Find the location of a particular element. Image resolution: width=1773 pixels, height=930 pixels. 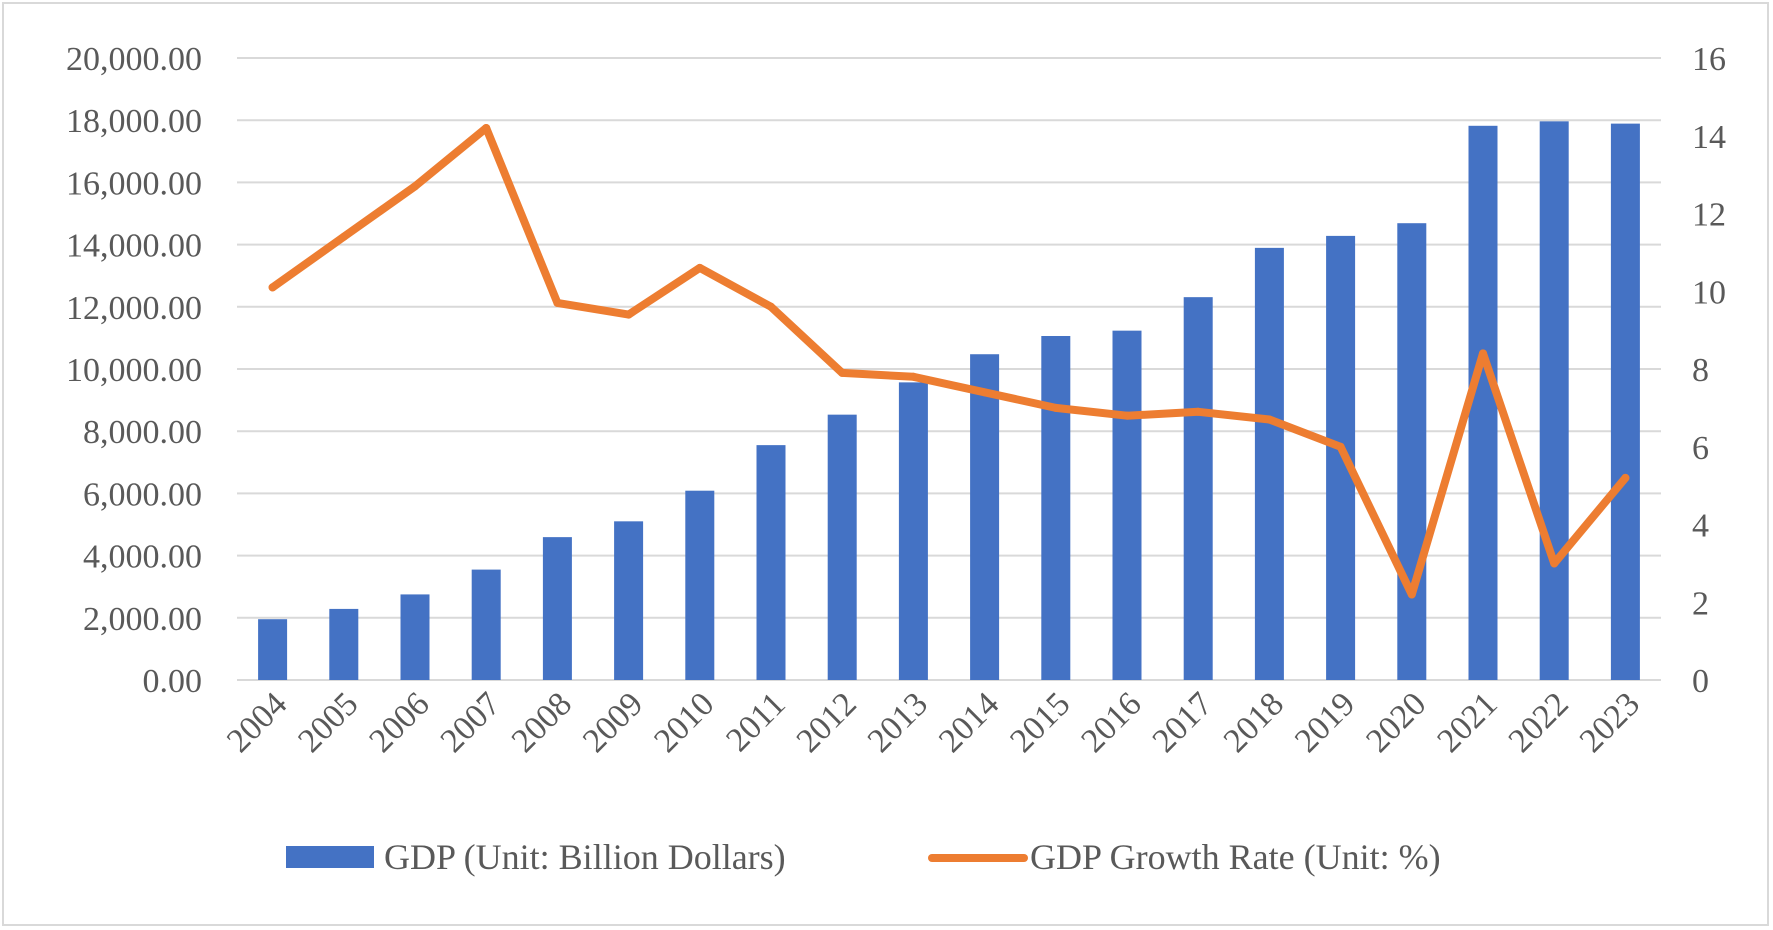

left-tick-label: 10,000.00 is located at coordinates (134, 370).